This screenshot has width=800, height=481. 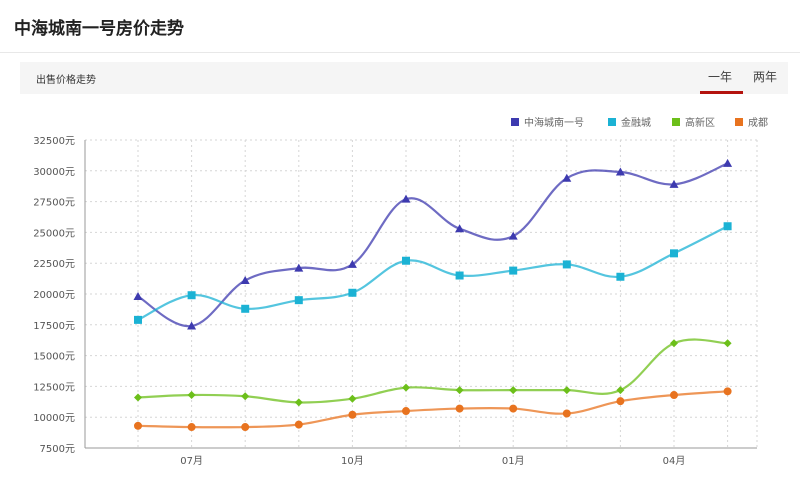 What do you see at coordinates (54, 233) in the screenshot?
I see `y-tick-label: 25000元` at bounding box center [54, 233].